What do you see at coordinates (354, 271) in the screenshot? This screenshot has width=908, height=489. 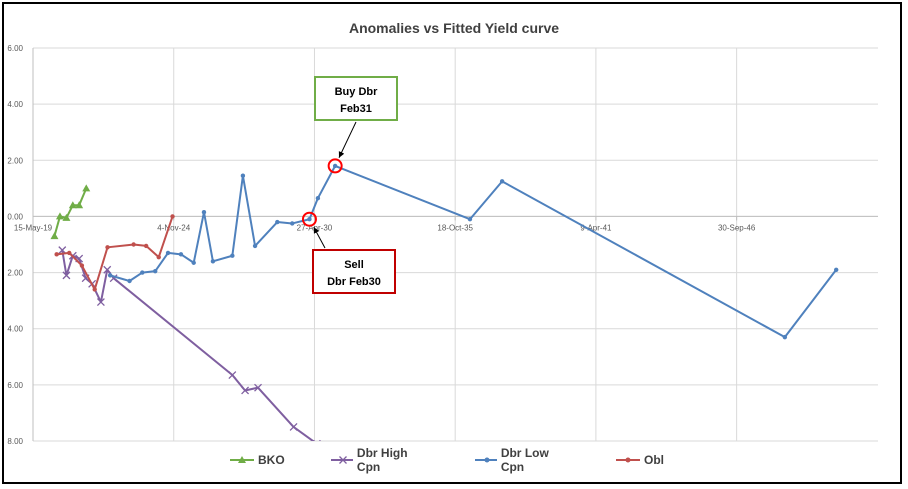 I see `sell-annotation-box: Sell Dbr Feb30` at bounding box center [354, 271].